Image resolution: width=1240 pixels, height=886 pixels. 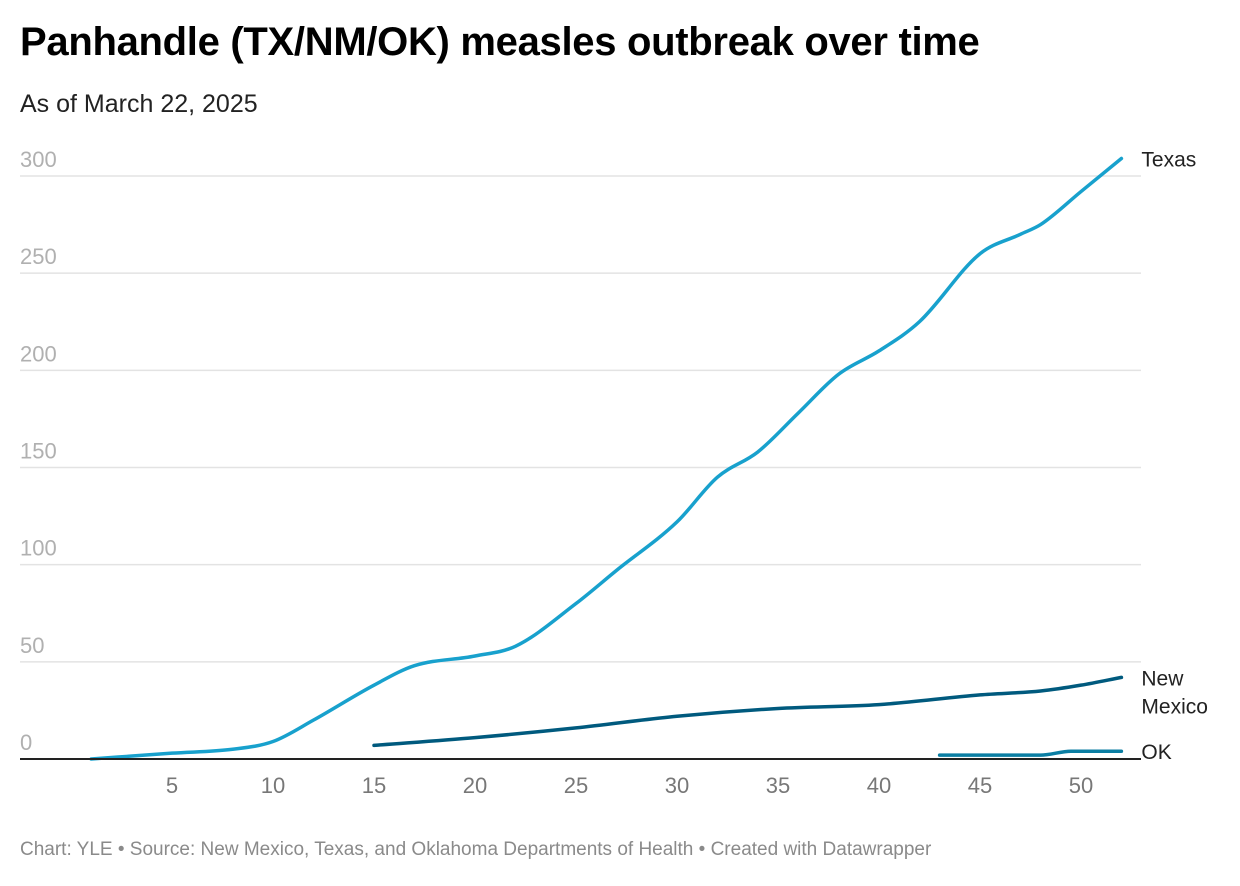 I want to click on series-label-new-mexico: Mexico, so click(x=1174, y=706).